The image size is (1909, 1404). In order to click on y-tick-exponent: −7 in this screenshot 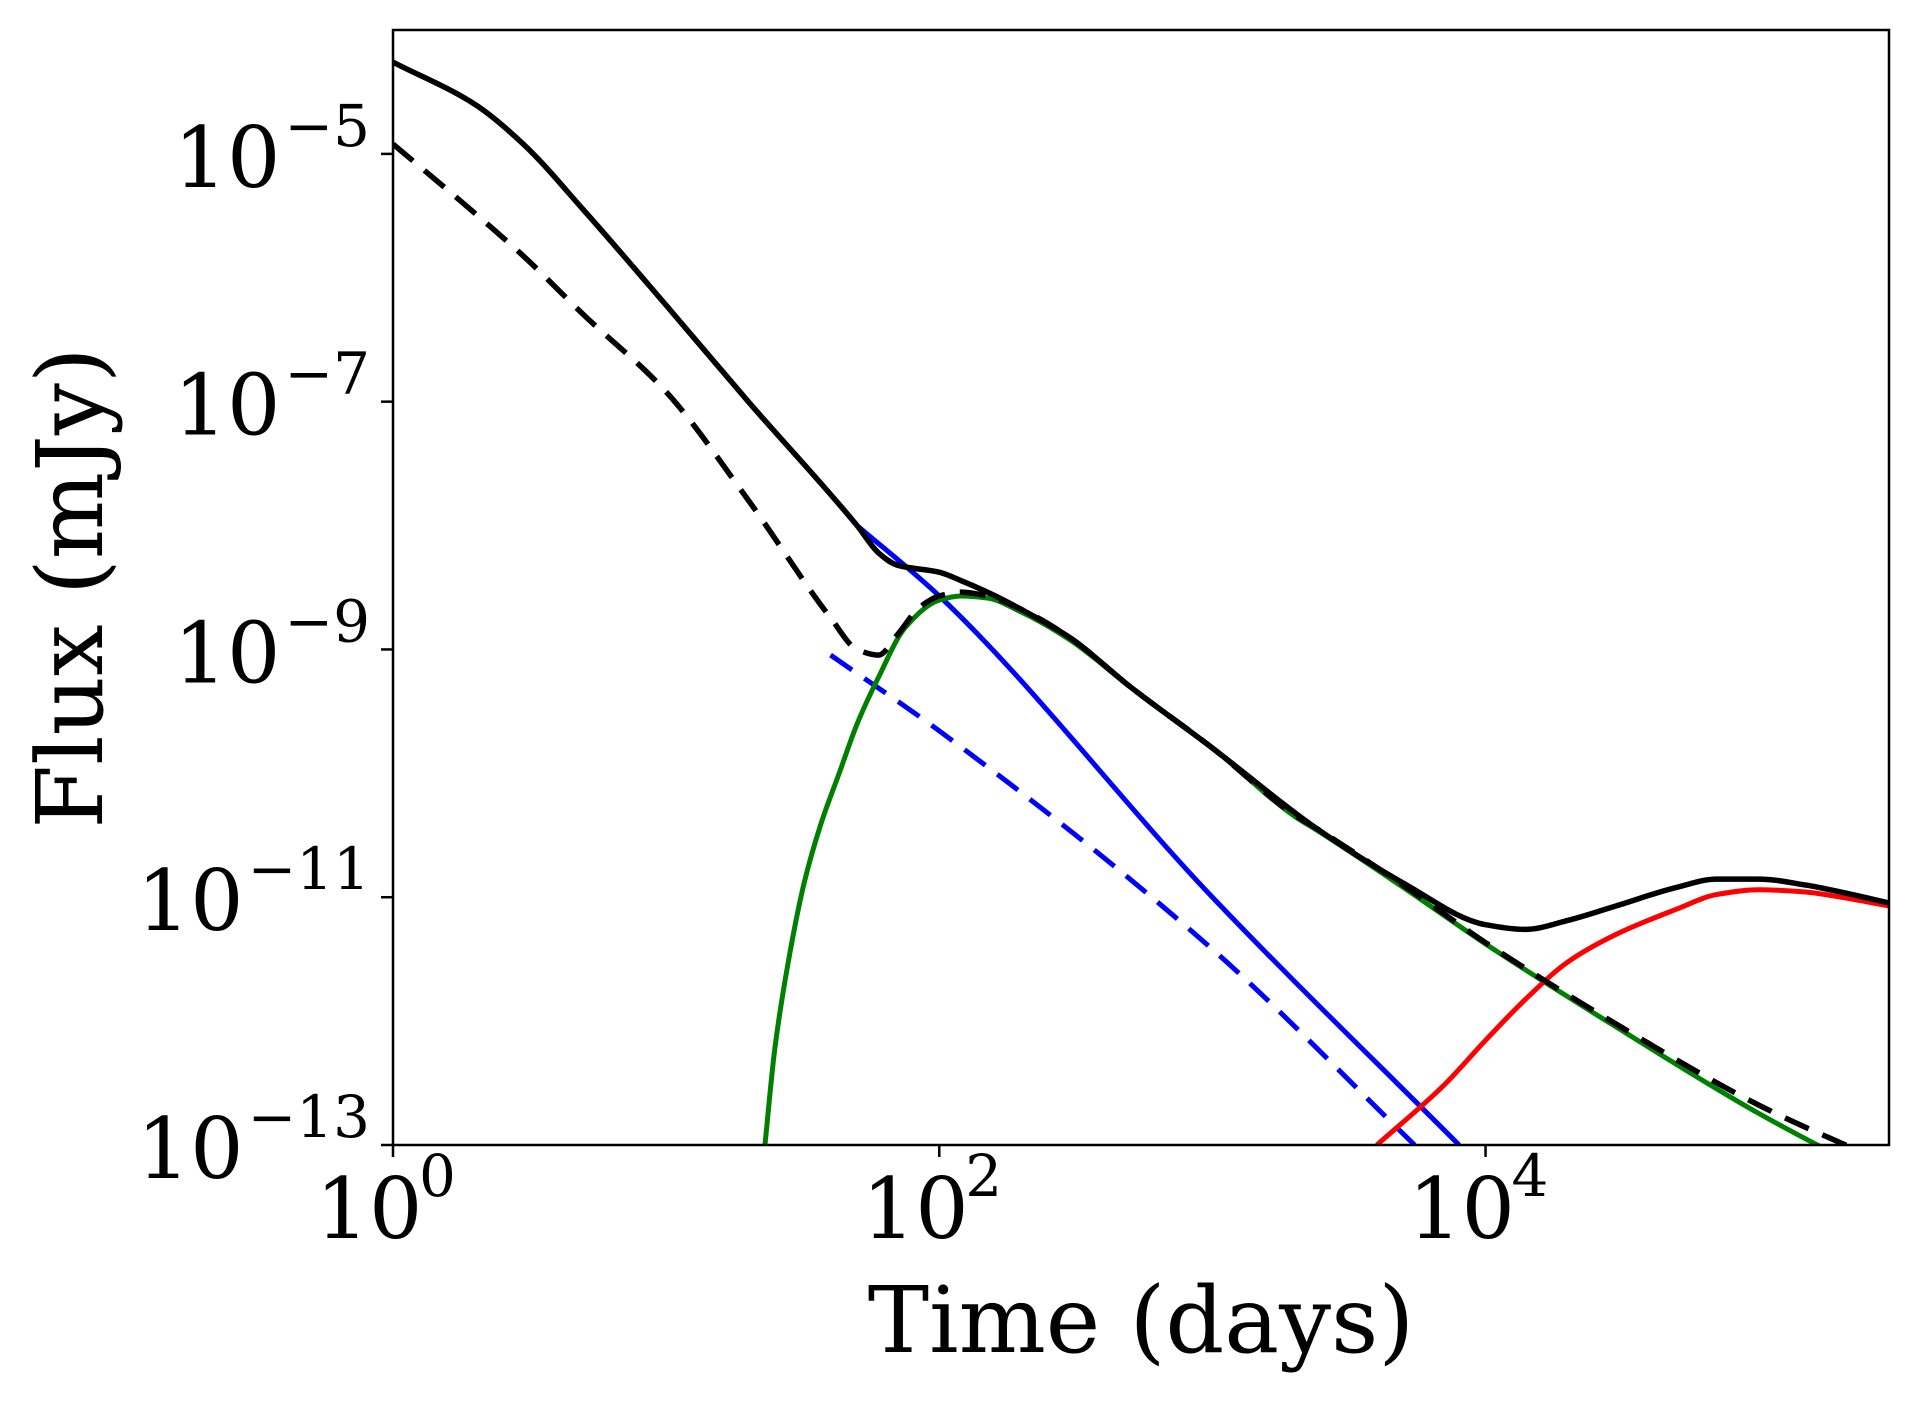, I will do `click(328, 374)`.